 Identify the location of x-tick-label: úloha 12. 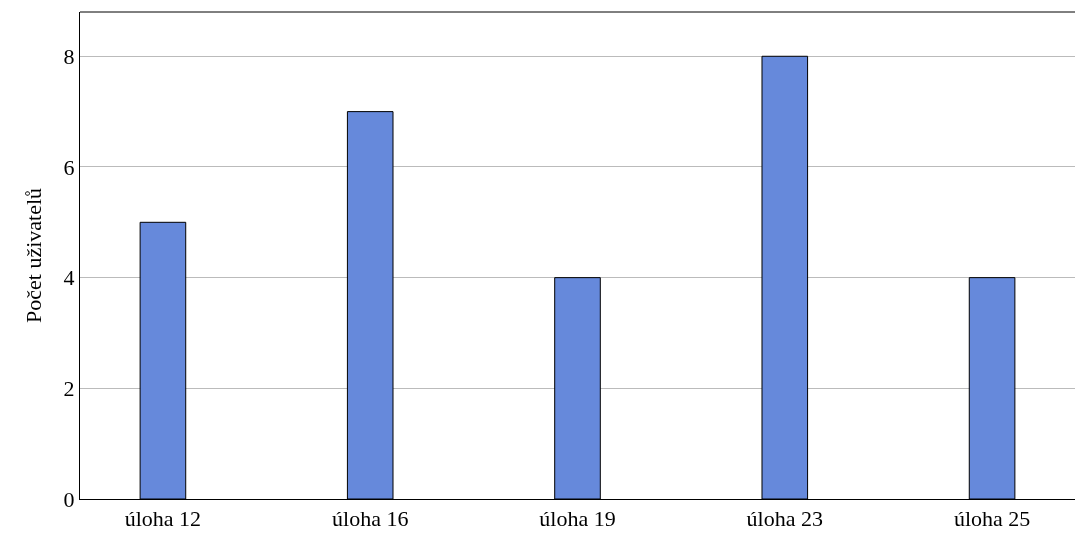
(163, 519).